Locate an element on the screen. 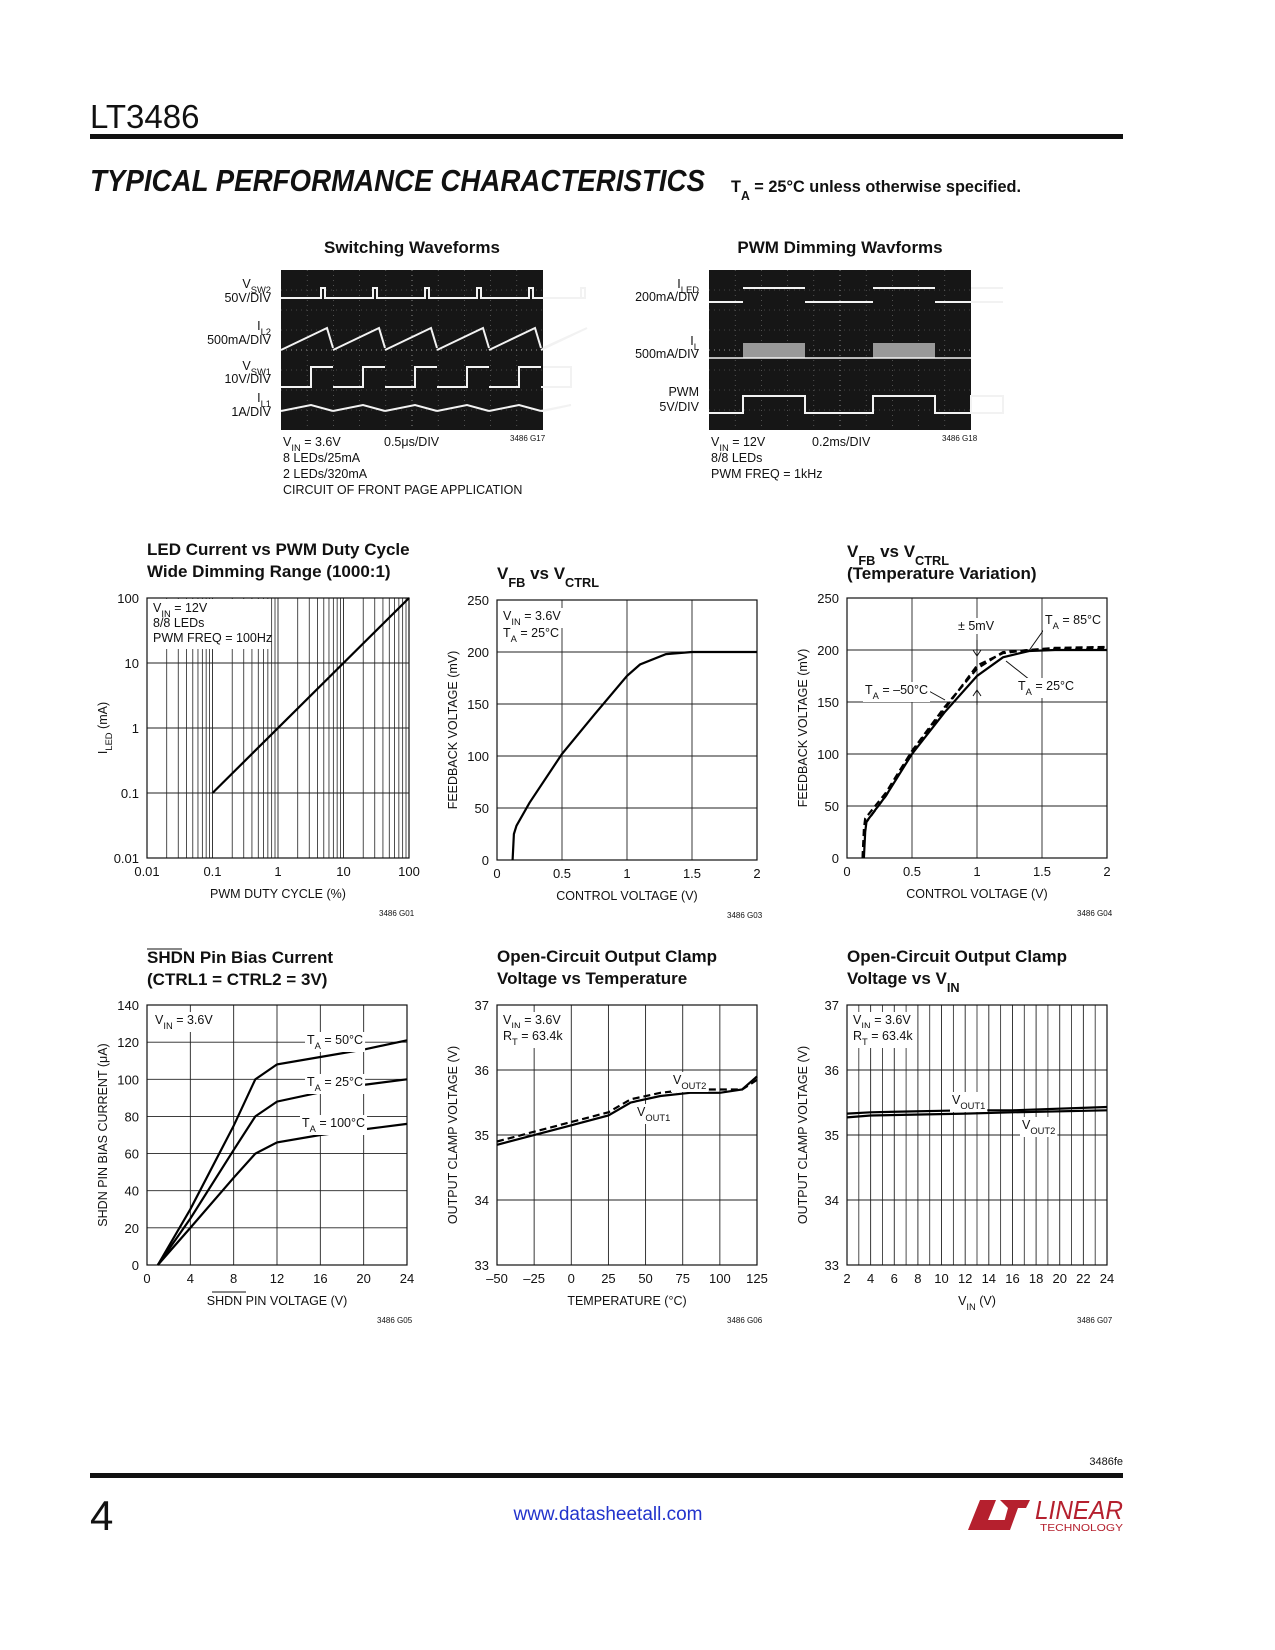  y-tick-label: 20 is located at coordinates (132, 1228).